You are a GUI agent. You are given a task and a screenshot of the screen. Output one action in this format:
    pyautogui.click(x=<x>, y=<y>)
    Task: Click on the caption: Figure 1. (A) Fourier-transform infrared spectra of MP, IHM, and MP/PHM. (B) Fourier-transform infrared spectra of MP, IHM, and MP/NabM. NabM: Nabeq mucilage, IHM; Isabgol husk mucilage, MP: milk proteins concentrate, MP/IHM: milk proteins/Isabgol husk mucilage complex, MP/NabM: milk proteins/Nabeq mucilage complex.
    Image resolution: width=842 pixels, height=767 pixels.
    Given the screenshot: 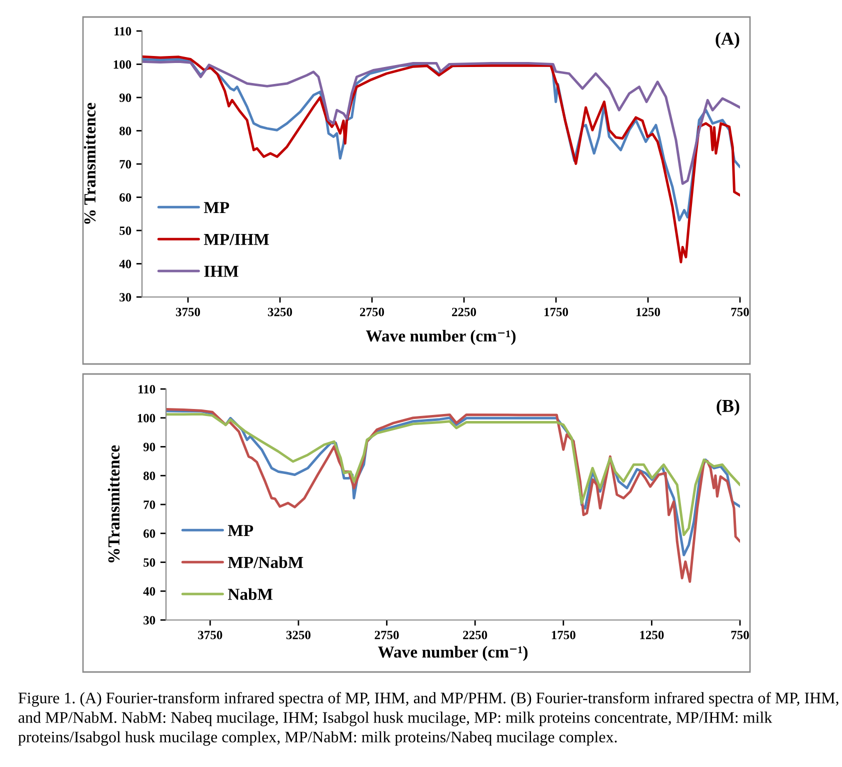 What is the action you would take?
    pyautogui.click(x=428, y=719)
    